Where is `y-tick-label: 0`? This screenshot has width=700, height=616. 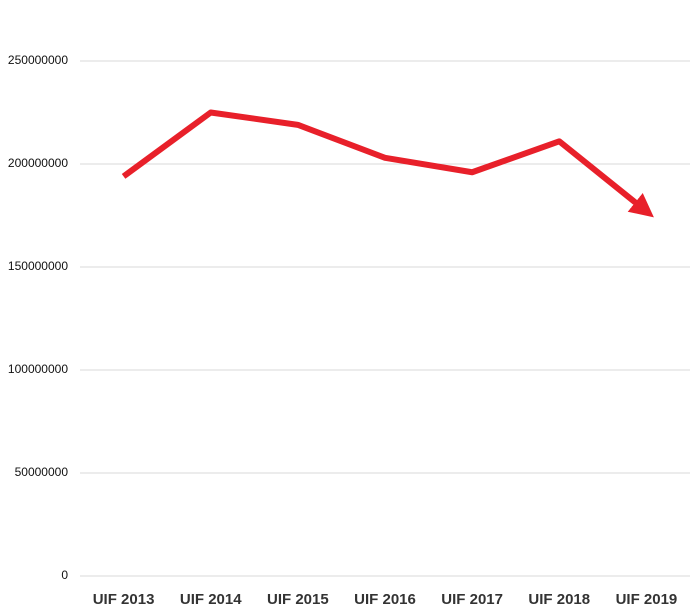
y-tick-label: 0 is located at coordinates (64, 575).